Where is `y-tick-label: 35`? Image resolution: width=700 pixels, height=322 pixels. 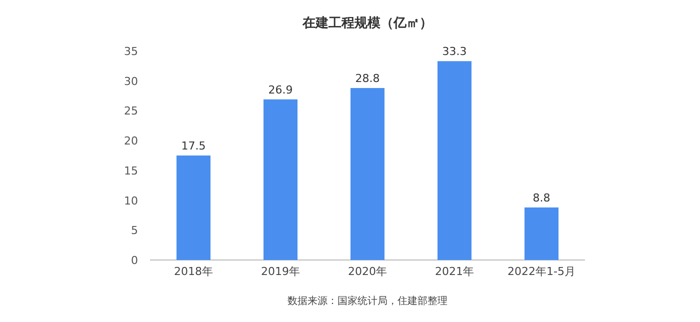 y-tick-label: 35 is located at coordinates (131, 51).